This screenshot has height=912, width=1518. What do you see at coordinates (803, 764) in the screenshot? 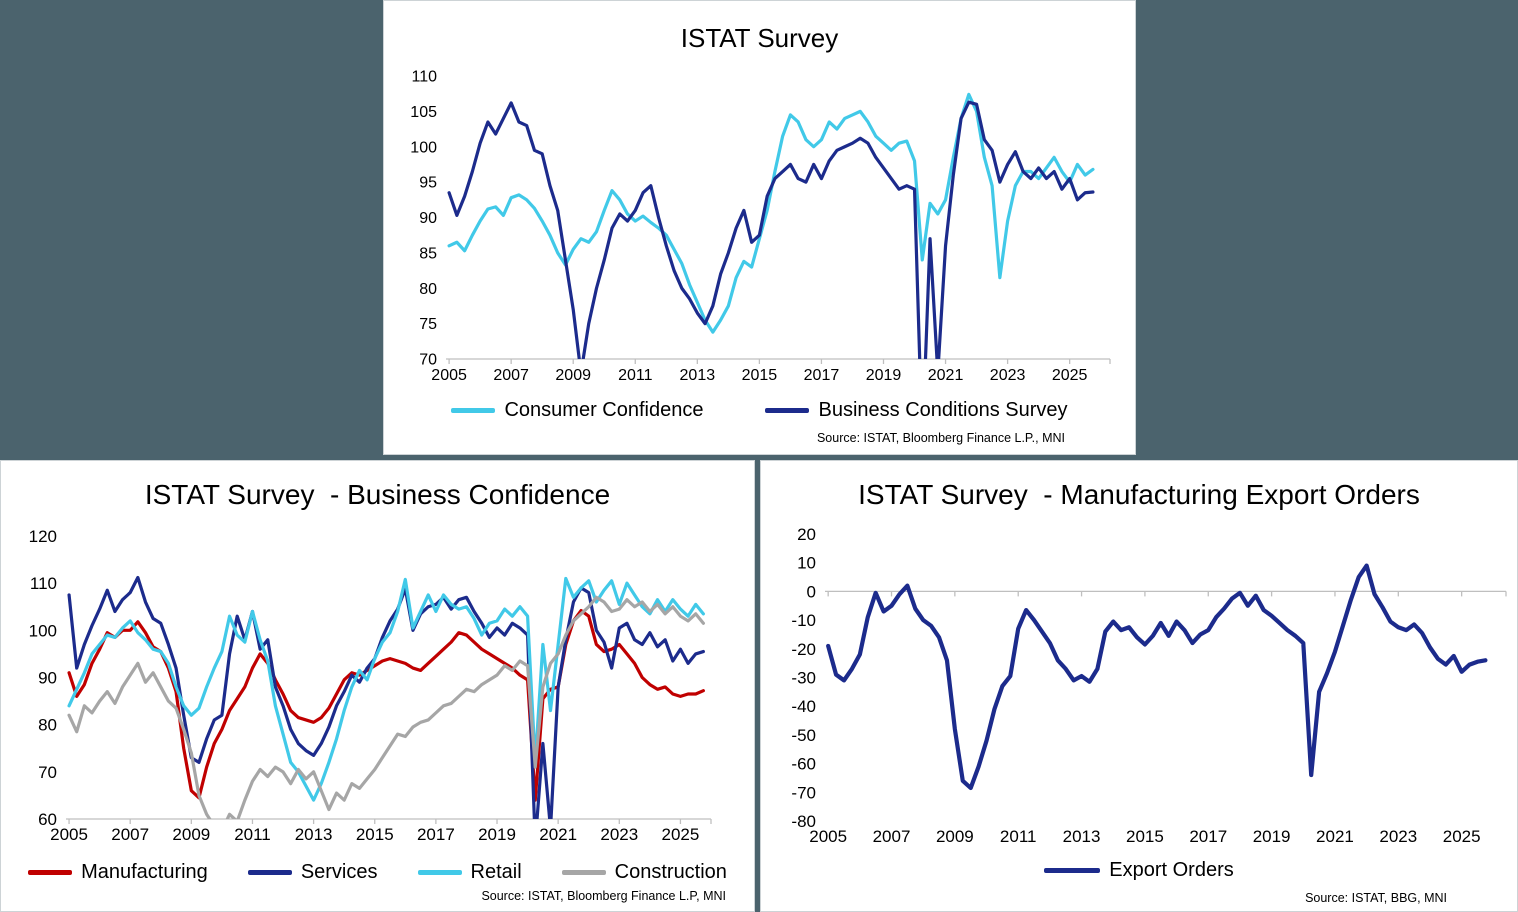
I see `svg-text: -60` at bounding box center [803, 764].